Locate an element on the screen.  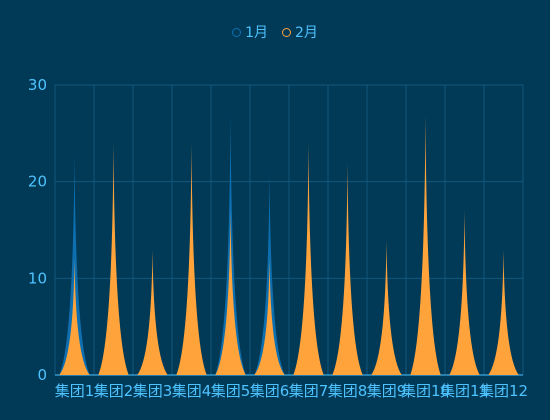
spike-series-2-集团11 is located at coordinates (464, 292).